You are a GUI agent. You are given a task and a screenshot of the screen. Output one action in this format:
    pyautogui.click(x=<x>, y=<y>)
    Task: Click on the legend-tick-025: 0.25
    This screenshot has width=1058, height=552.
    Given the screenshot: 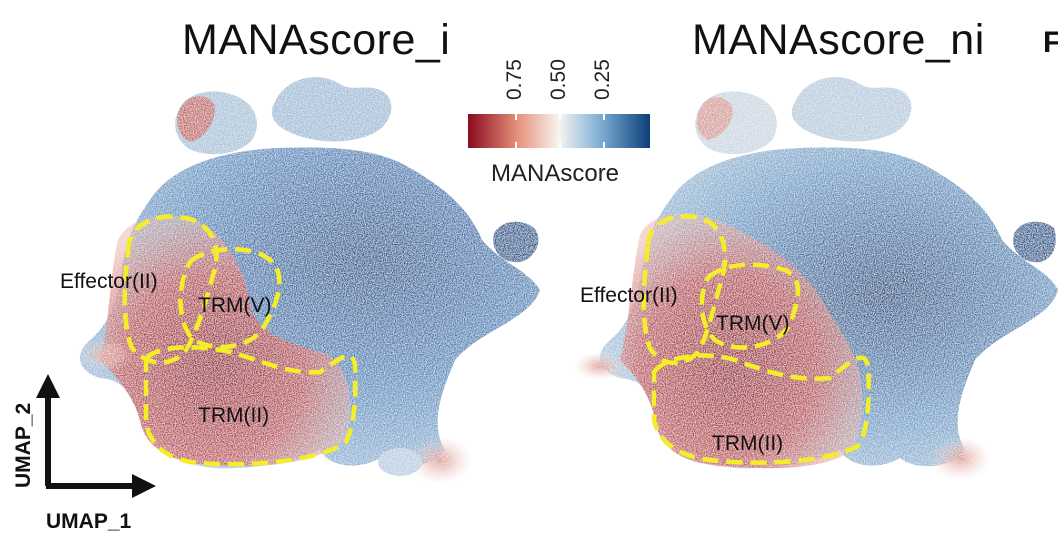 What is the action you would take?
    pyautogui.click(x=602, y=79)
    